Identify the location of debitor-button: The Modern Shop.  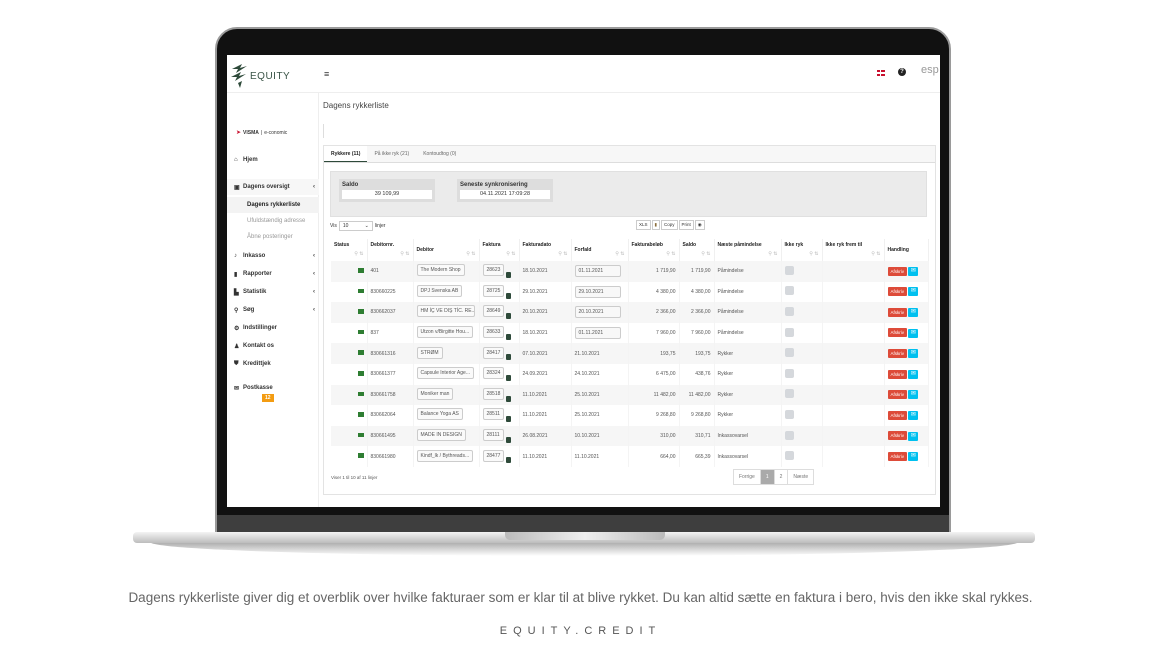
(440, 270).